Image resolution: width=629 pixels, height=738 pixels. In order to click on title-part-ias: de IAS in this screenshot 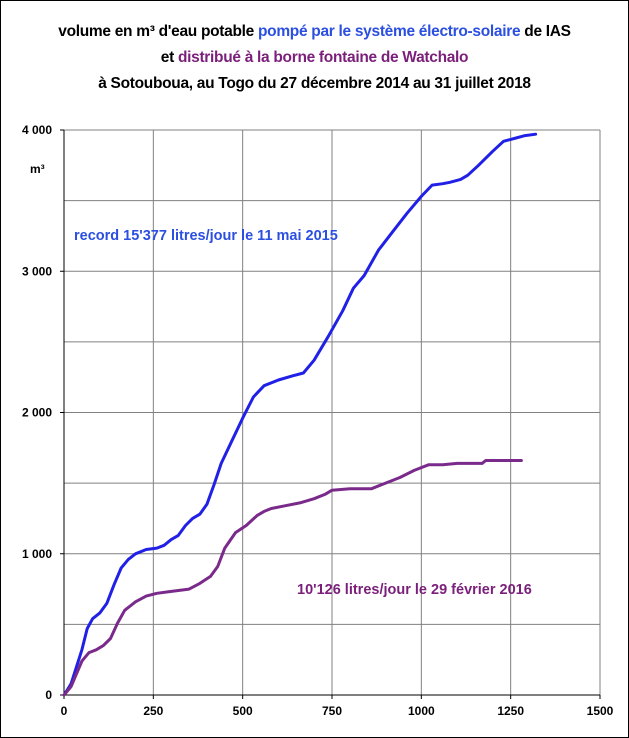, I will do `click(545, 31)`.